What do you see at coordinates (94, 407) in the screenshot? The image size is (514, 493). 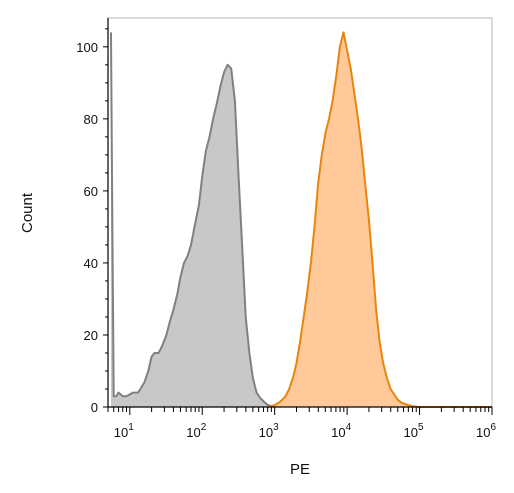 I see `y-tick-label: 0` at bounding box center [94, 407].